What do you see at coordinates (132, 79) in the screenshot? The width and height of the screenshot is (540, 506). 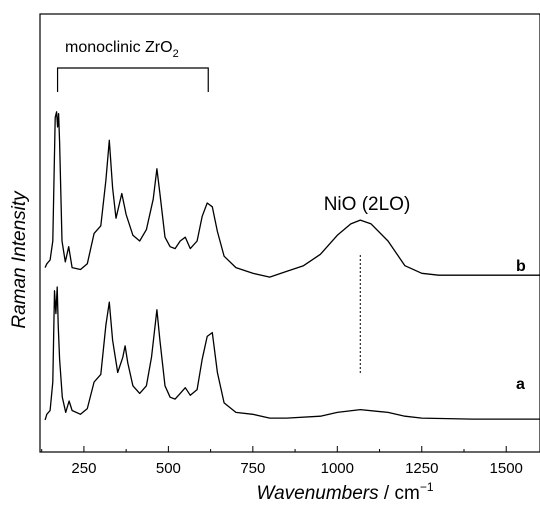 I see `zro2-bracket` at bounding box center [132, 79].